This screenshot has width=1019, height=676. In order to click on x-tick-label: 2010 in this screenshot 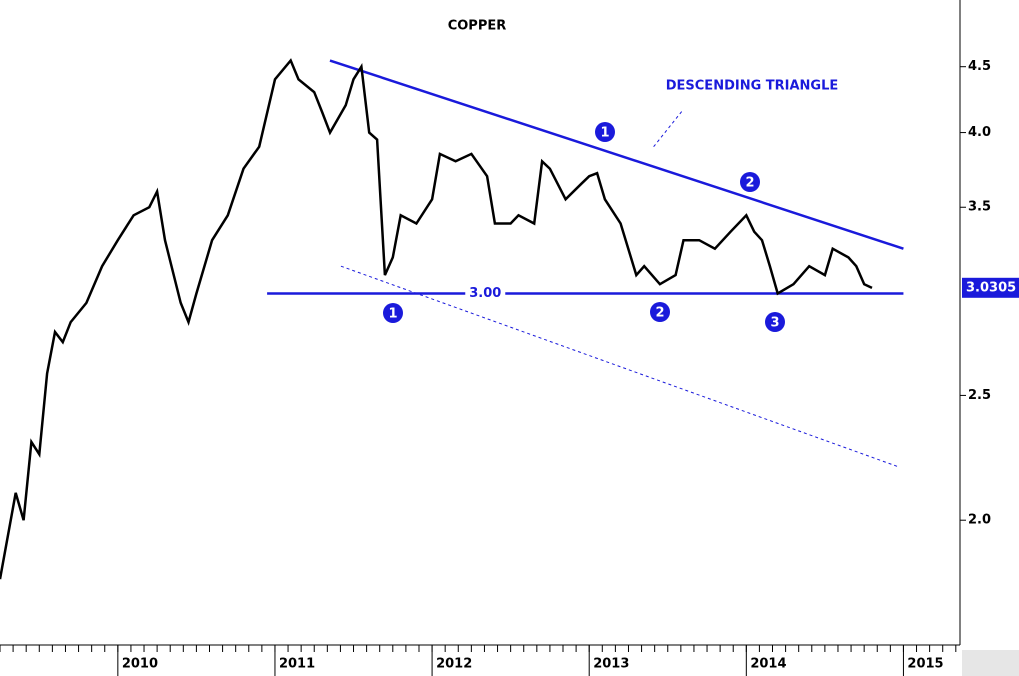, I will do `click(140, 664)`.